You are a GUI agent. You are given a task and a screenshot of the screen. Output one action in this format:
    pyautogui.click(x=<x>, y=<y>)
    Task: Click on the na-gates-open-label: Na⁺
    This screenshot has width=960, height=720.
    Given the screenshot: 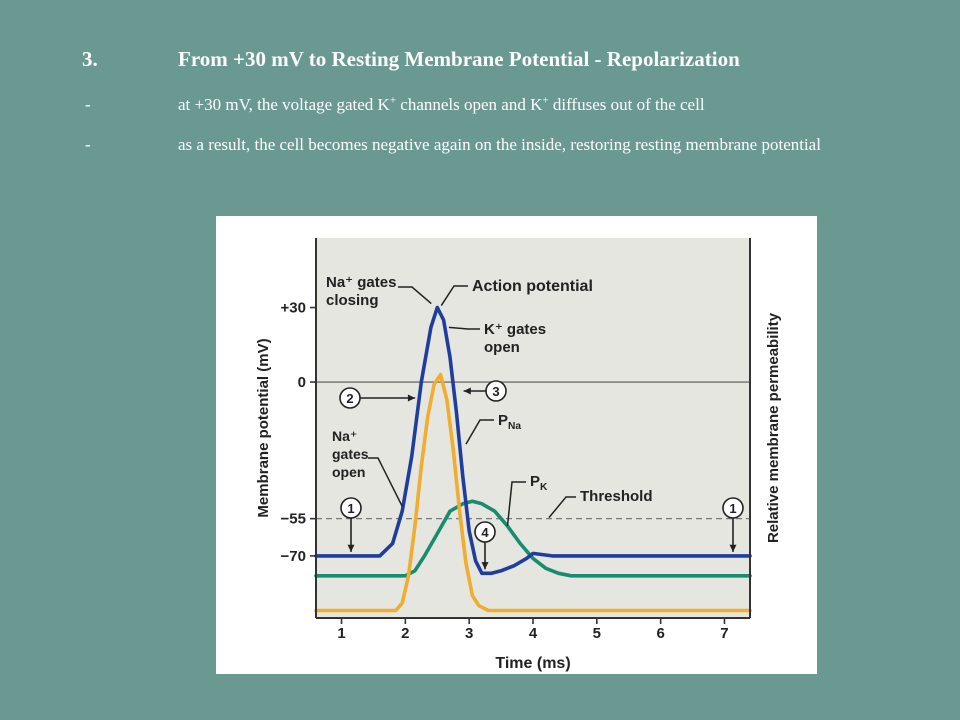 What is the action you would take?
    pyautogui.click(x=344, y=436)
    